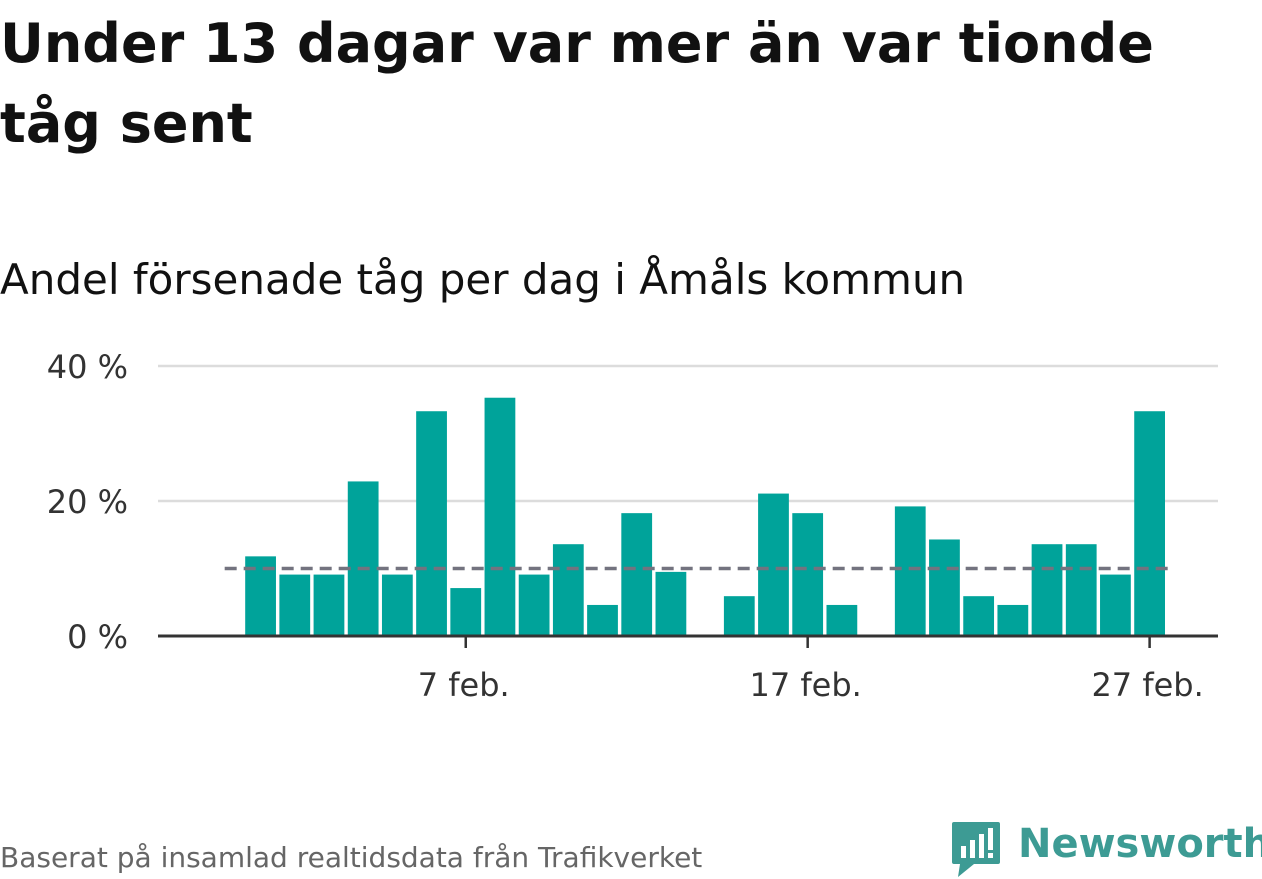  What do you see at coordinates (87, 367) in the screenshot?
I see `y-tick-label: 40 %` at bounding box center [87, 367].